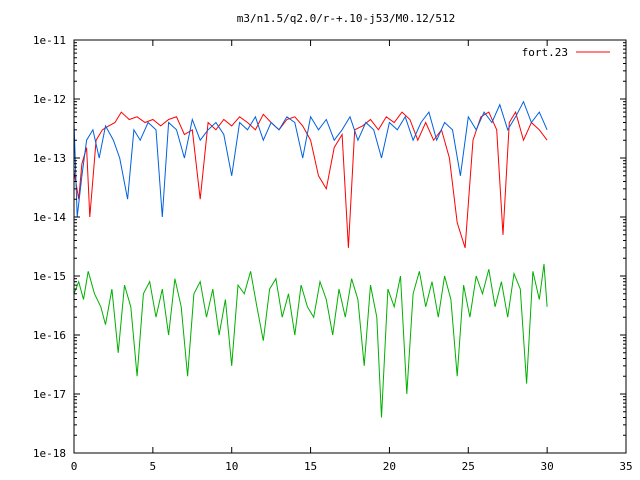 The height and width of the screenshot is (480, 640). Describe the element at coordinates (49, 453) in the screenshot. I see `y-tick-label: 1e-18` at that location.